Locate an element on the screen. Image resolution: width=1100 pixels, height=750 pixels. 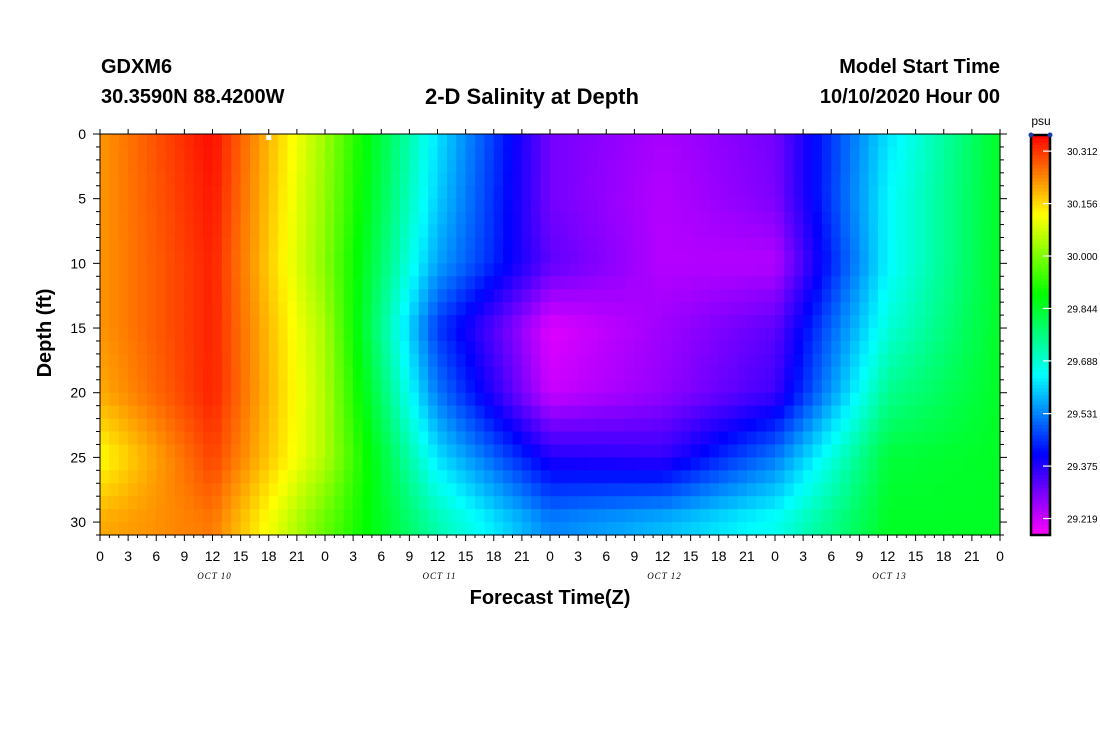
colorbar-label: 30.312 is located at coordinates (1082, 152).